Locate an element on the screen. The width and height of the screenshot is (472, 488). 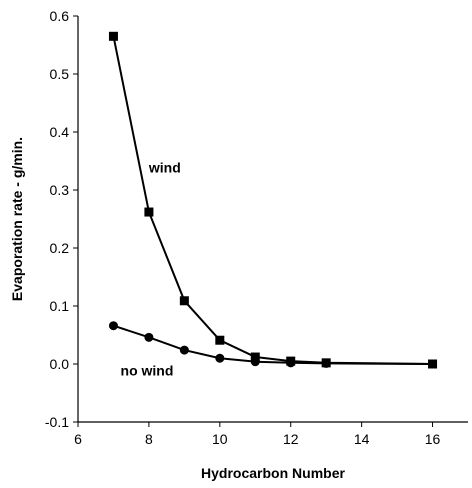
y-tick-label: 0.1 is located at coordinates (60, 306).